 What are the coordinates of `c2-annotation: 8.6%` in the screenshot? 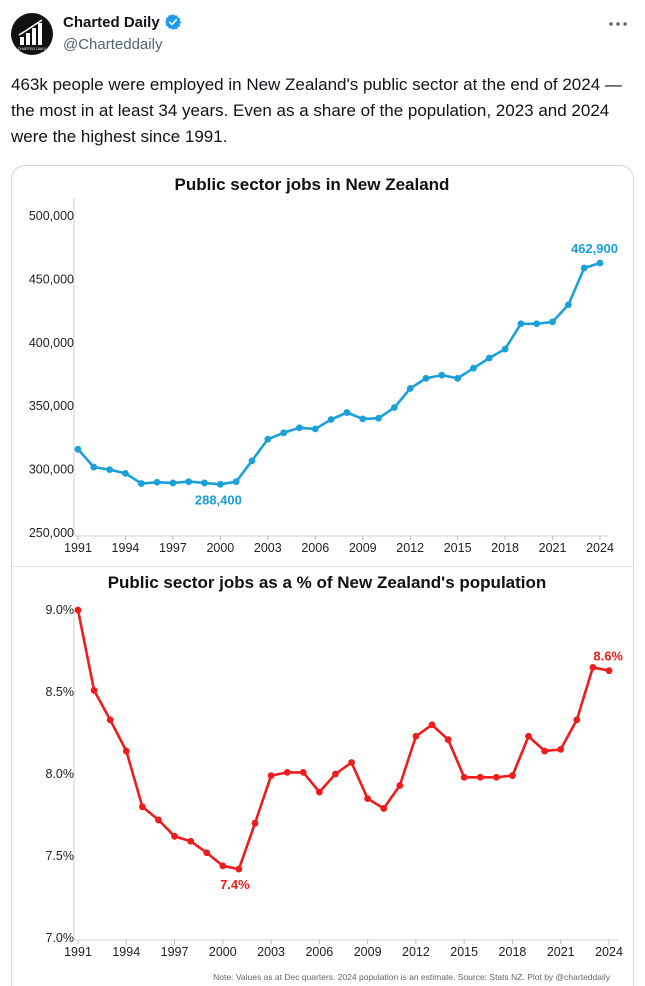 It's located at (608, 656).